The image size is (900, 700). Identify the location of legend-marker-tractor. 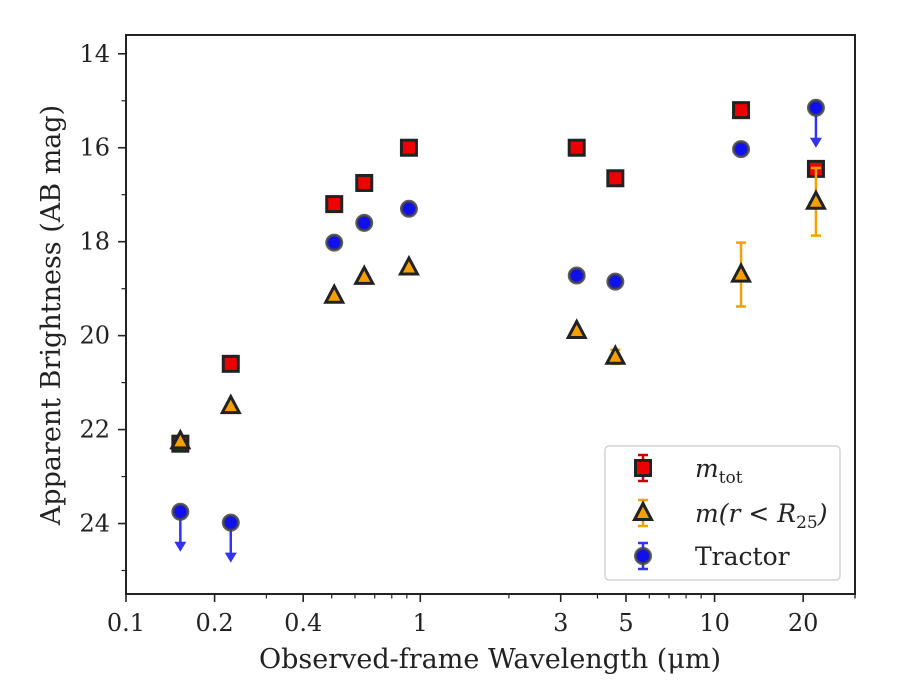
(643, 556).